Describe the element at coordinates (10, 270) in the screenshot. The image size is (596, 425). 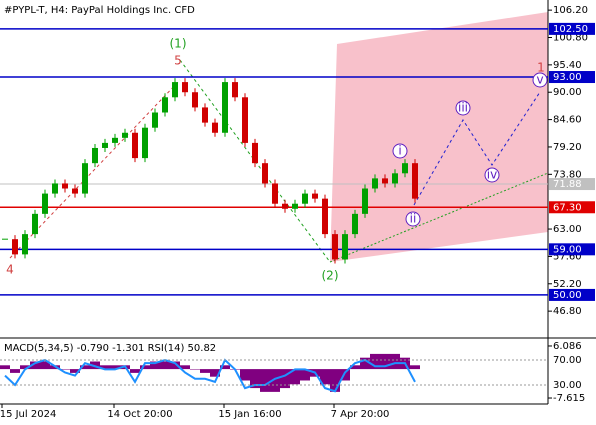
I see `wave-label: 4` at that location.